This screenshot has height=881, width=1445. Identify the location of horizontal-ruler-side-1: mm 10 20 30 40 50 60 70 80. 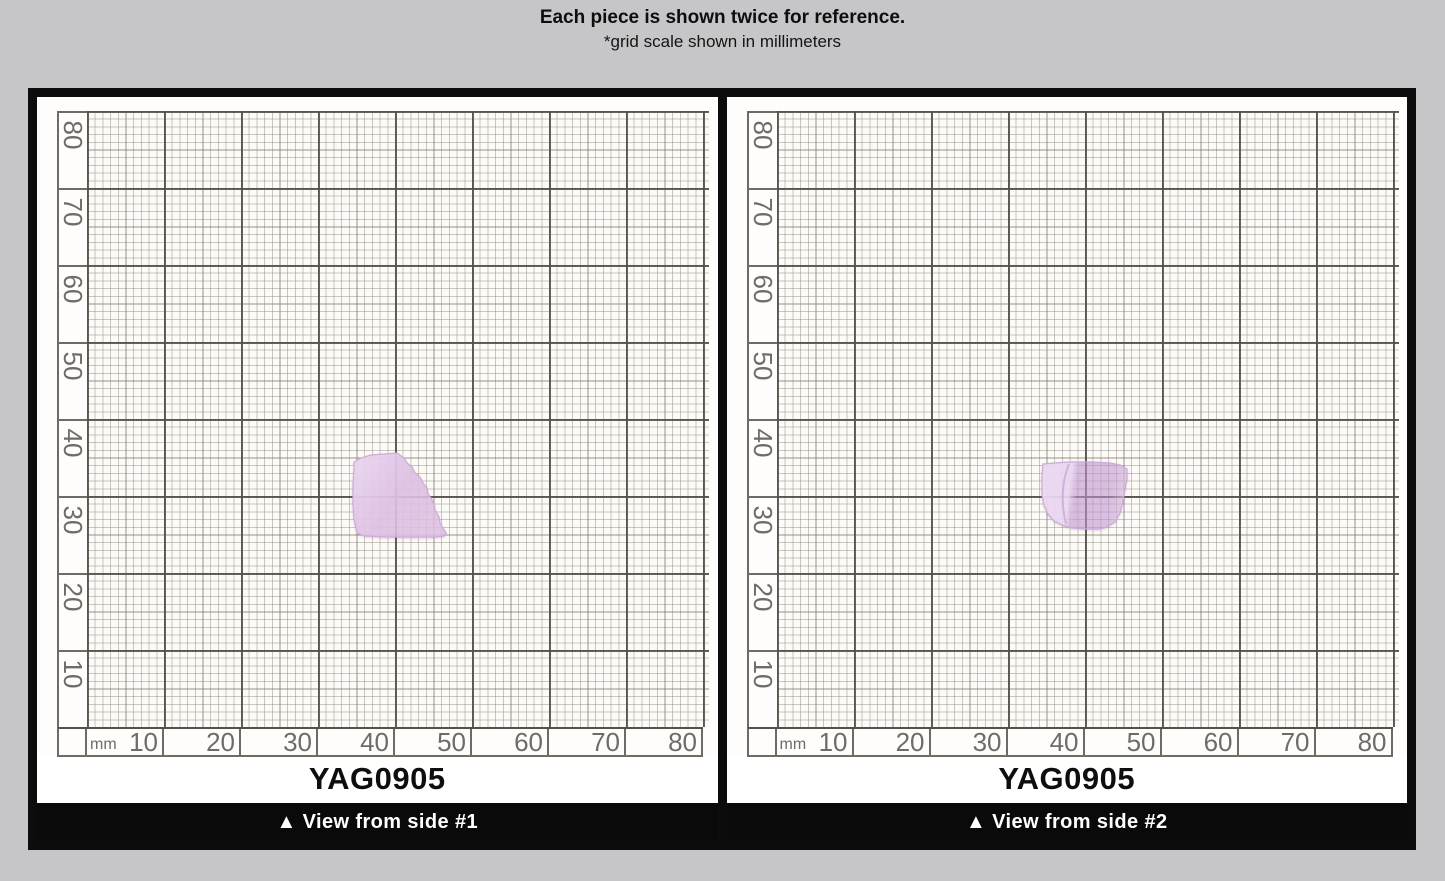
(380, 742).